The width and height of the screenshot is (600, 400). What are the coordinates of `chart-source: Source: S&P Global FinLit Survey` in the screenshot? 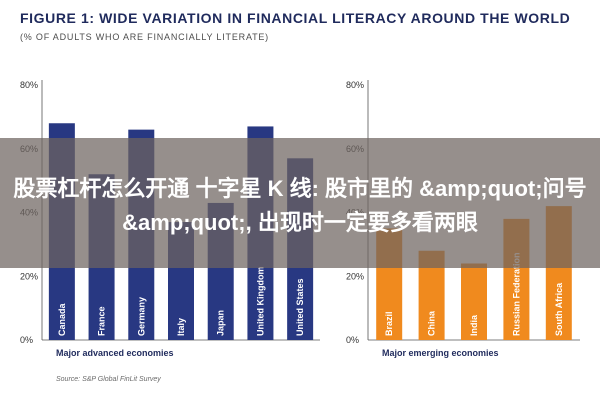 It's located at (108, 379).